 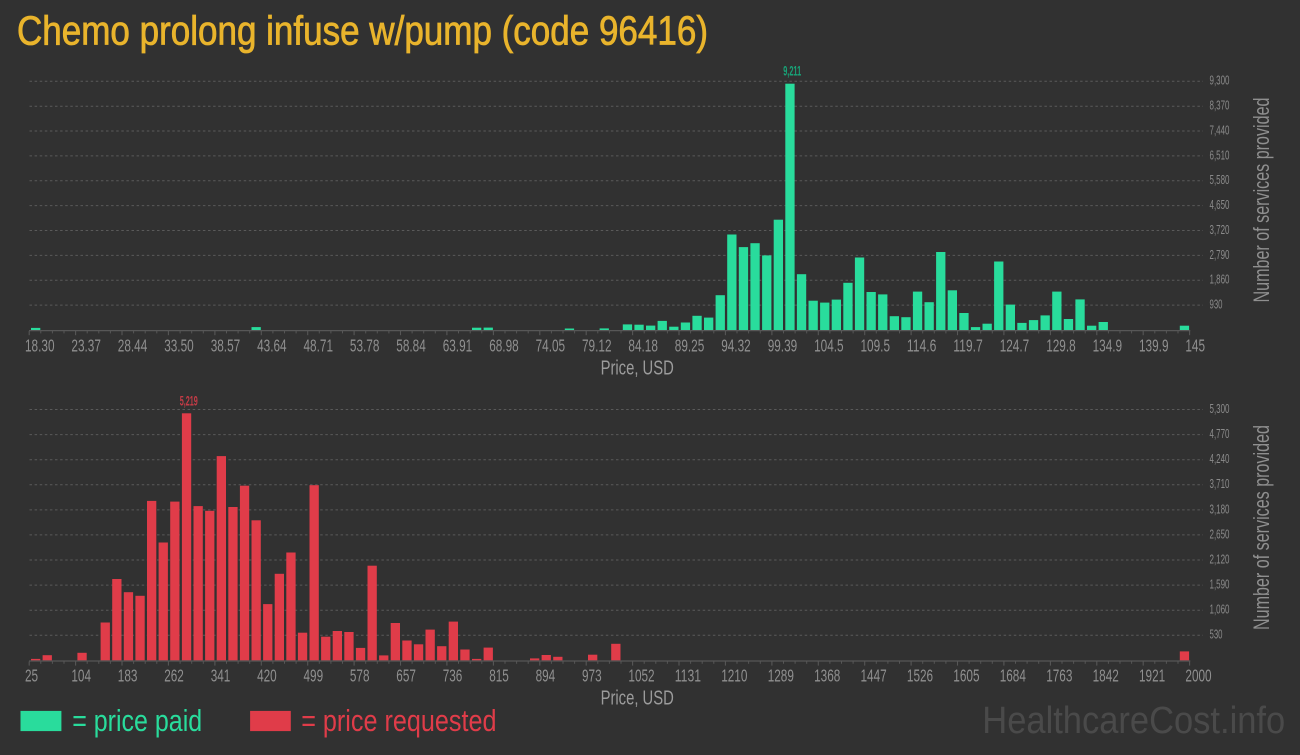 I want to click on svg-text: 89.25, so click(x=690, y=346).